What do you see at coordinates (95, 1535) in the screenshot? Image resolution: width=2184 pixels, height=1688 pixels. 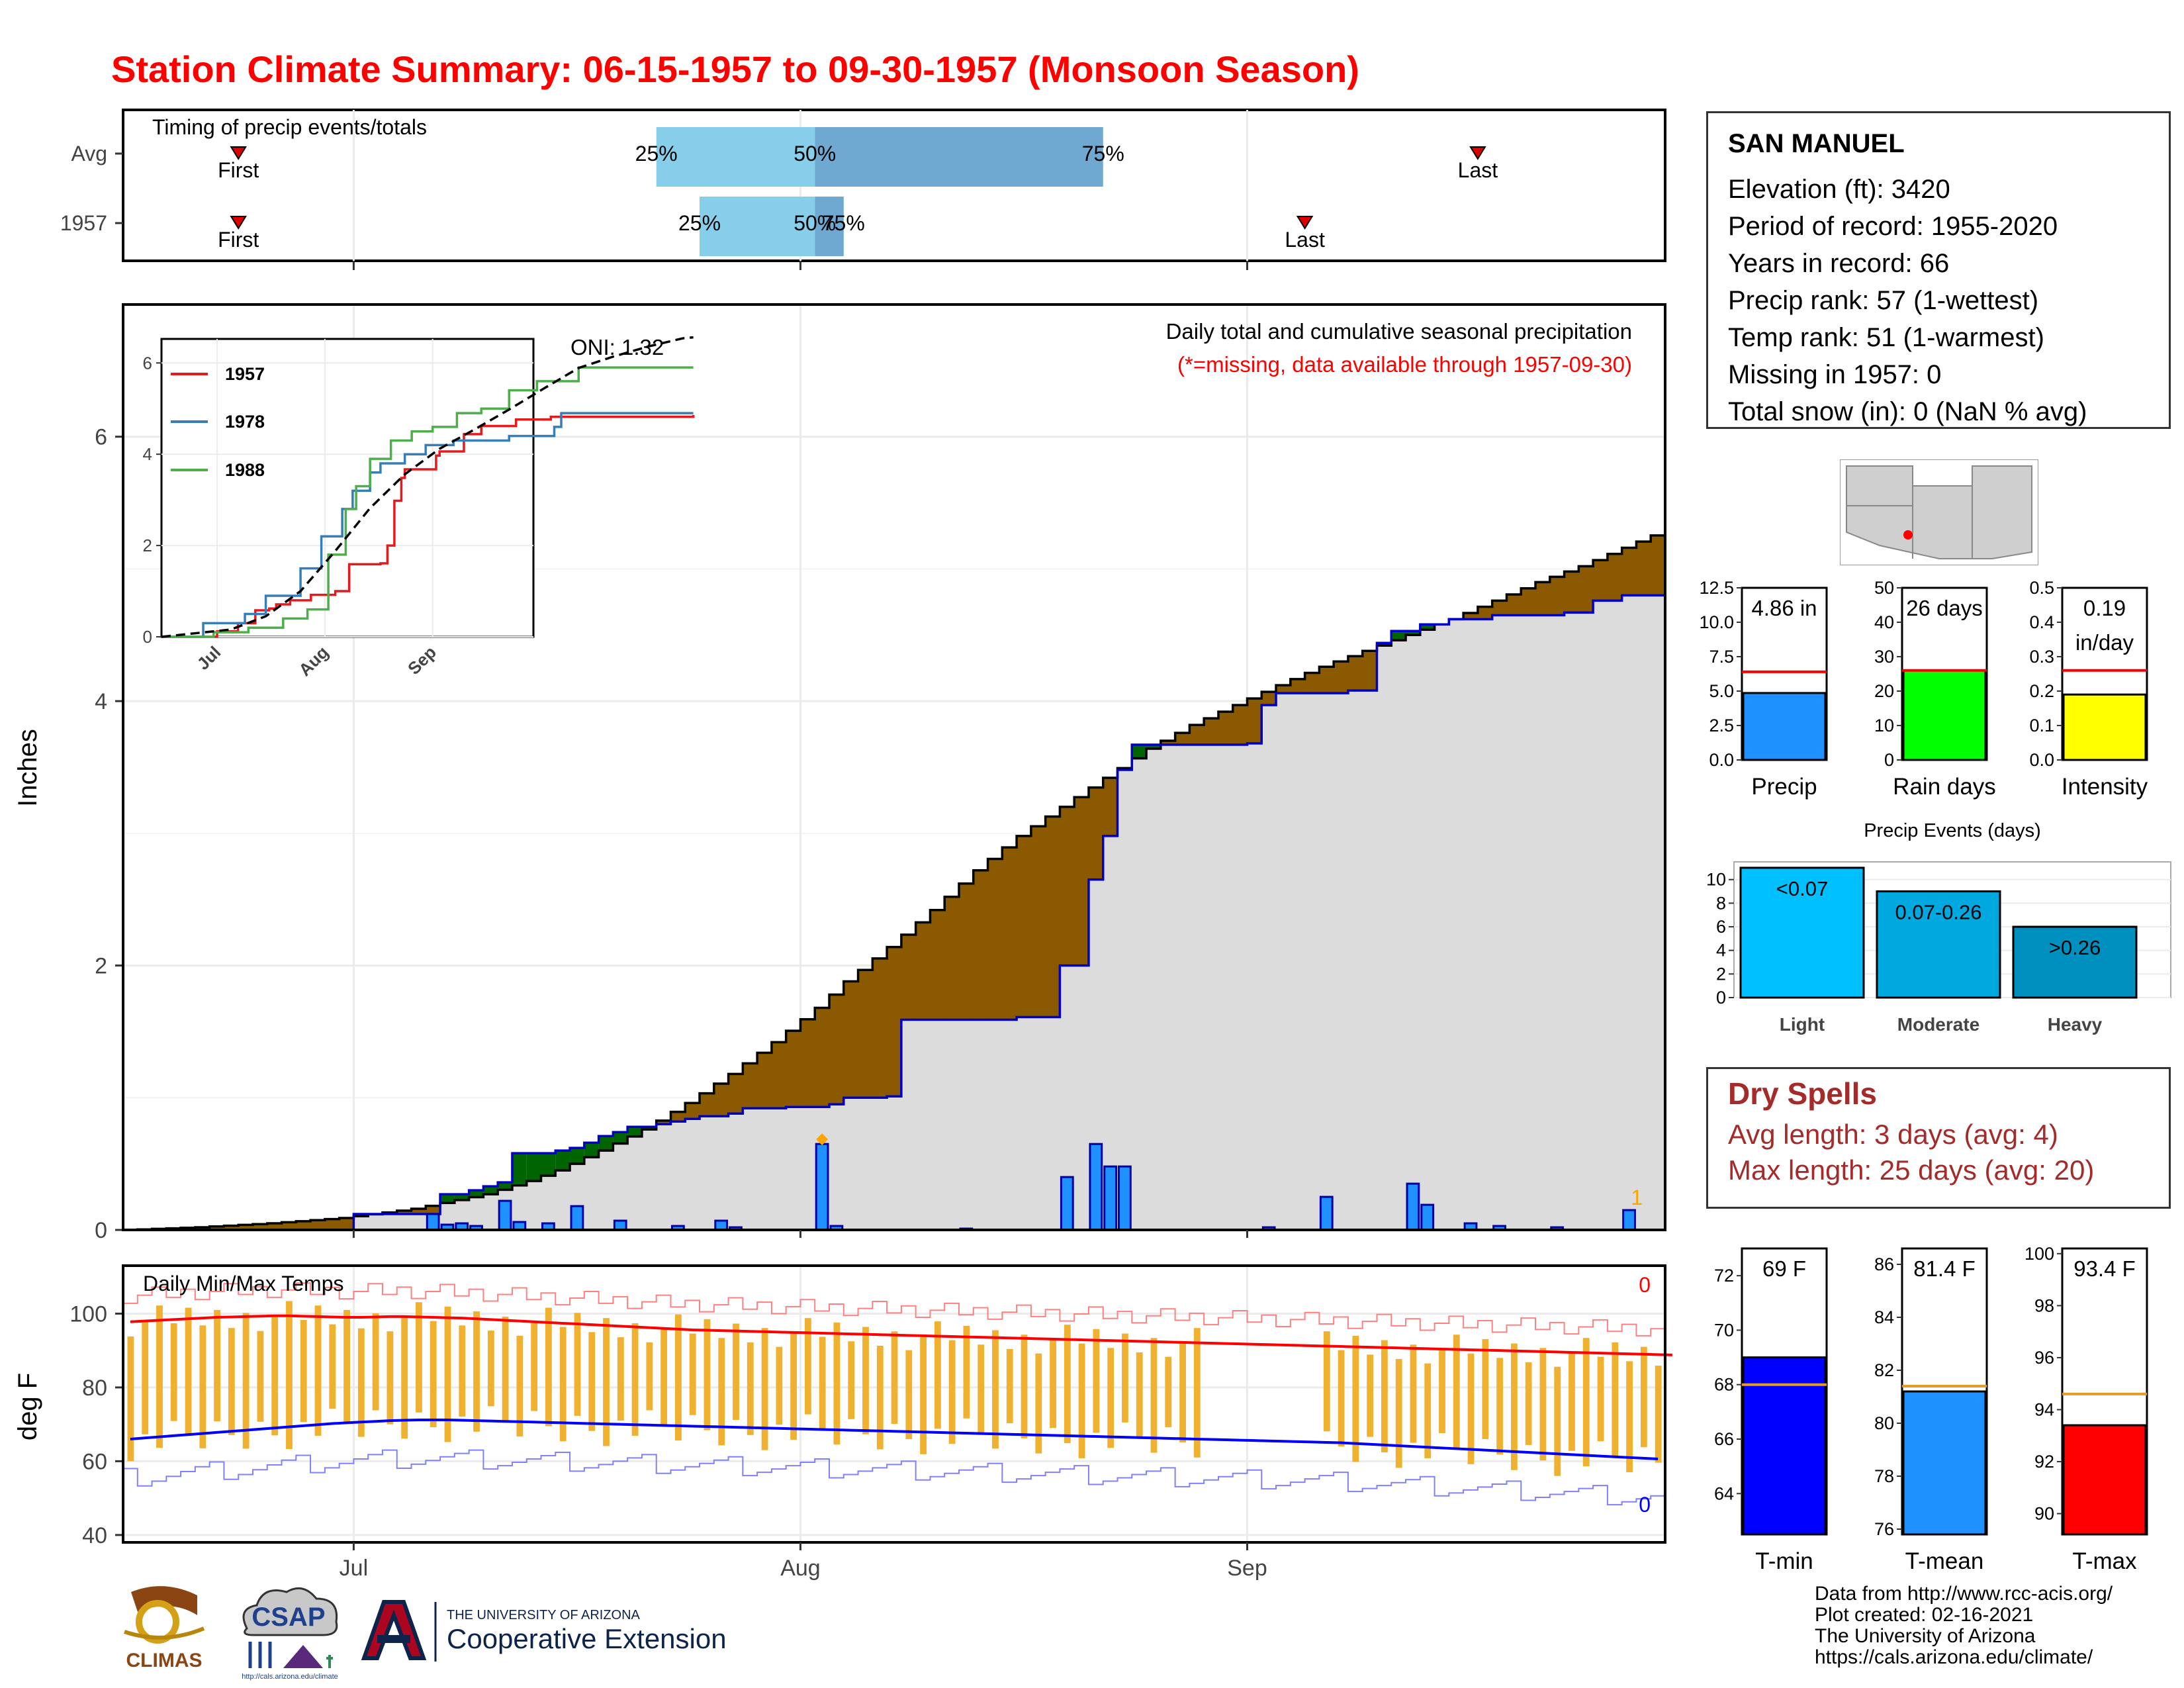 I see `temp-ytick-label: 40` at bounding box center [95, 1535].